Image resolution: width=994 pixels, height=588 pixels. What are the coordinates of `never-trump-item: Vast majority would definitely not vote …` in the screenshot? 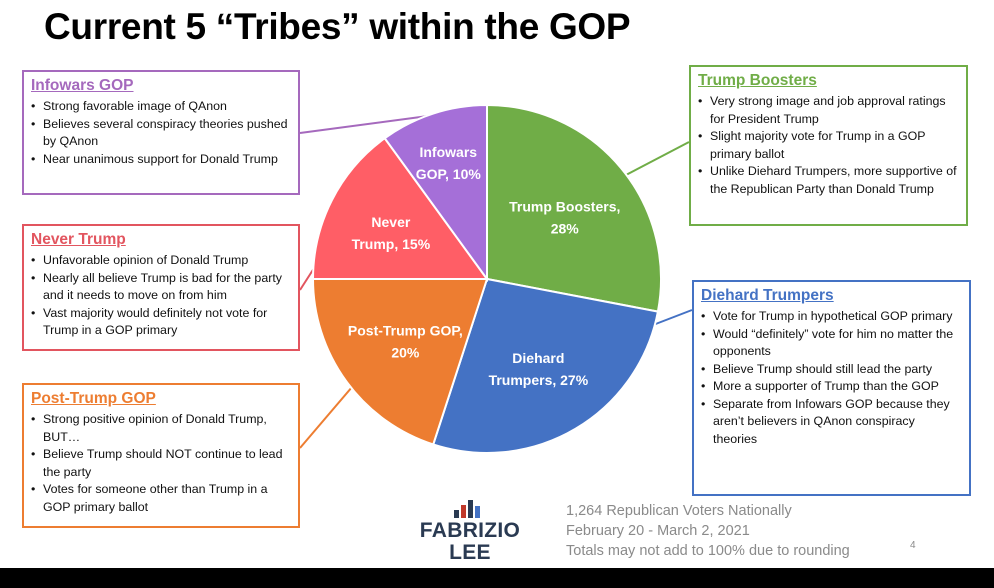 It's located at (160, 322).